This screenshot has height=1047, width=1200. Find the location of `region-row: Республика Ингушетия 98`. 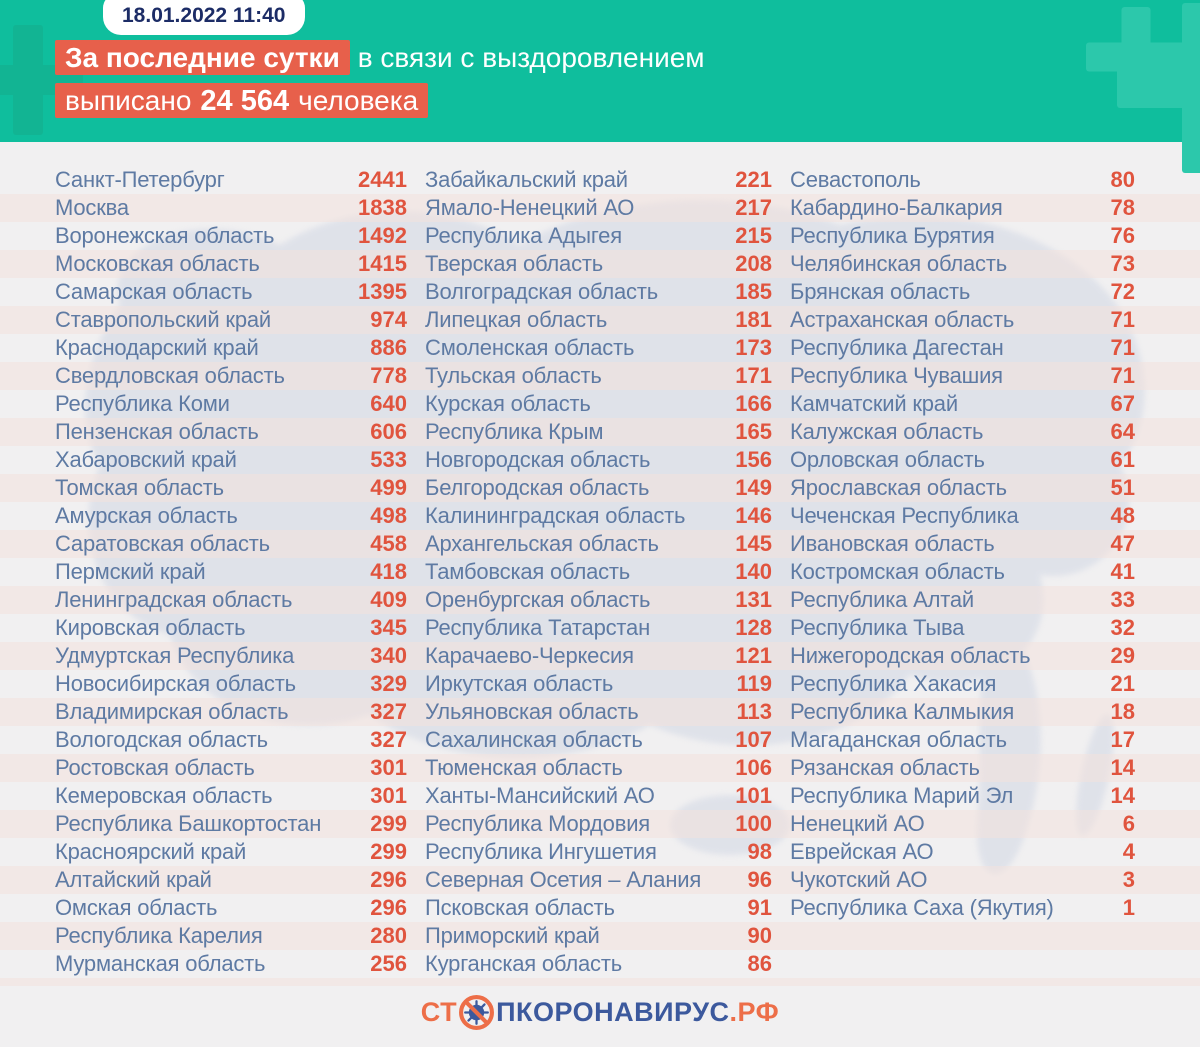

region-row: Республика Ингушетия 98 is located at coordinates (598, 852).